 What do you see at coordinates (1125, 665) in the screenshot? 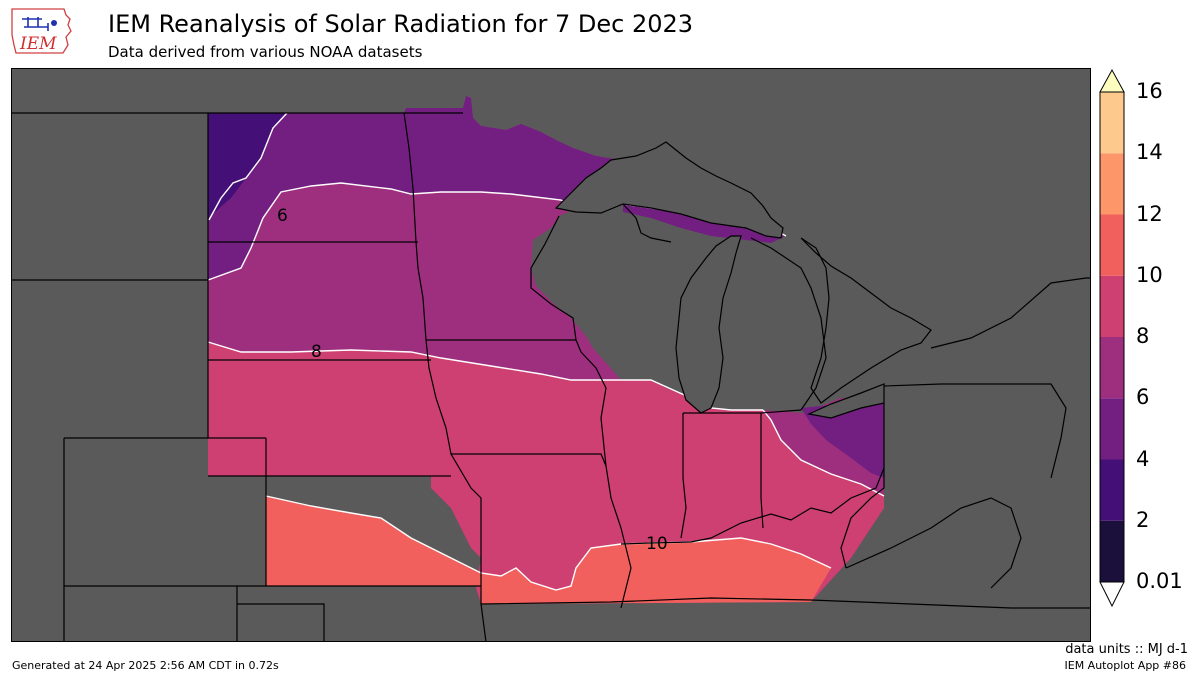
I see `app-label: IEM Autoplot App #86` at bounding box center [1125, 665].